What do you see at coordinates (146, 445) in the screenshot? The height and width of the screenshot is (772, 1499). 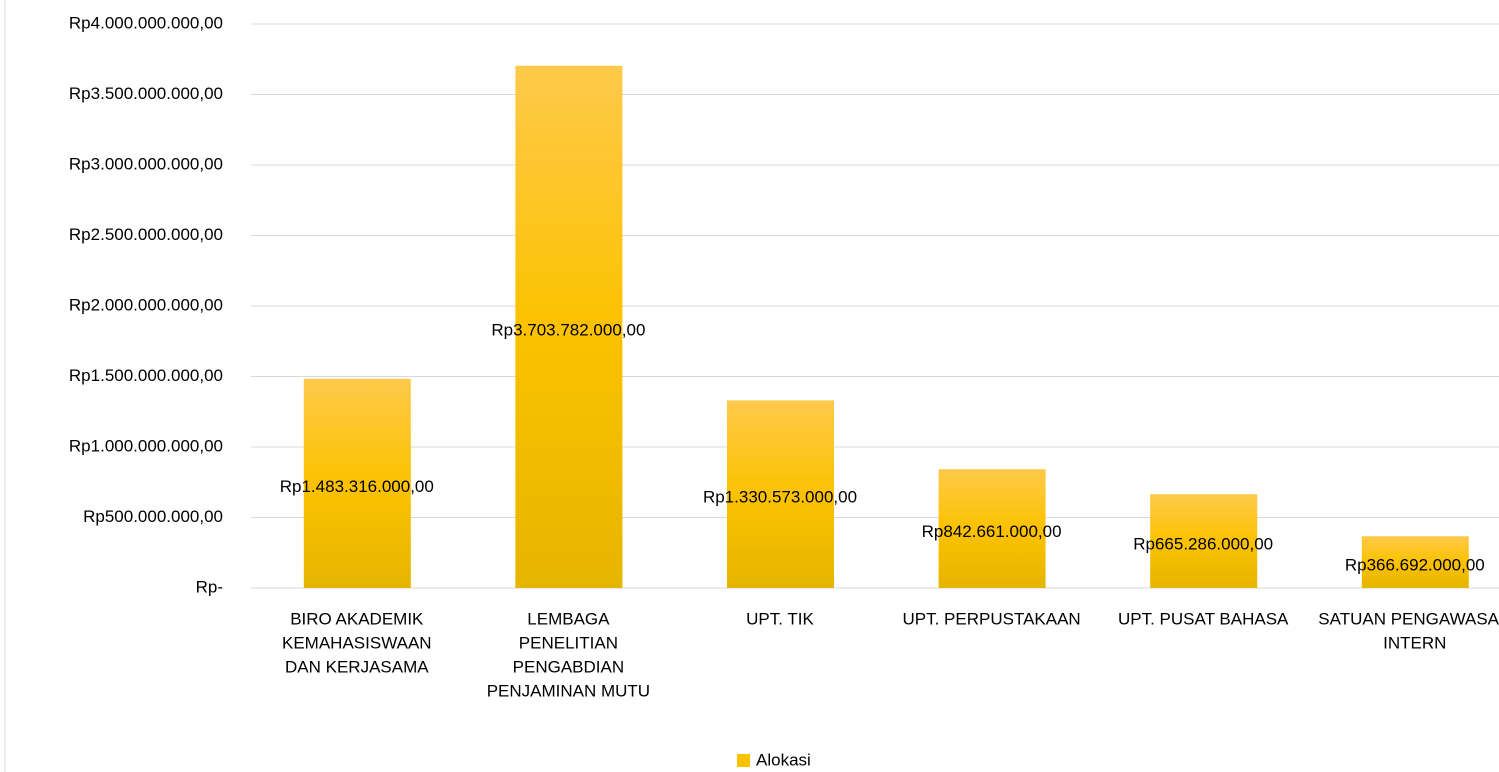 I see `y-tick-label: Rp1.000.000.000,00` at bounding box center [146, 445].